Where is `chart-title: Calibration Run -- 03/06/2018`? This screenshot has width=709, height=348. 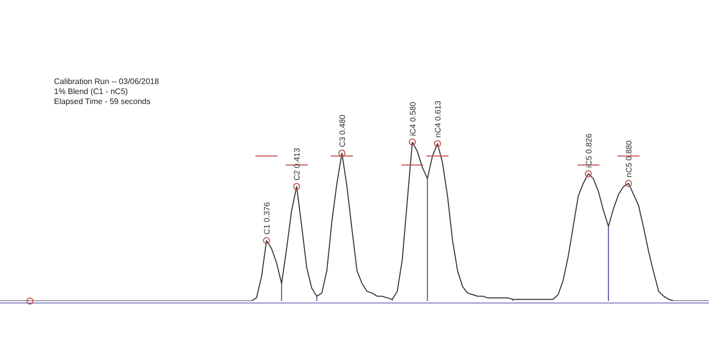 chart-title: Calibration Run -- 03/06/2018 is located at coordinates (106, 82).